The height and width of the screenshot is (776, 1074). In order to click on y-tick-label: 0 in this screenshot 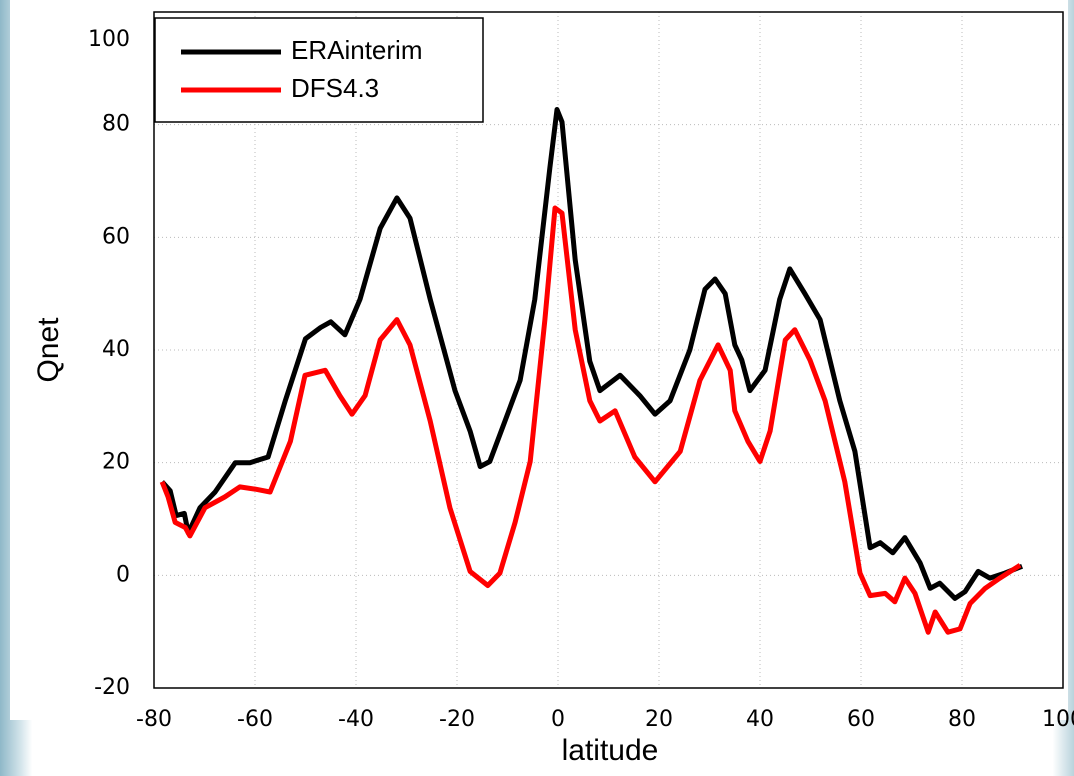, I will do `click(123, 574)`.